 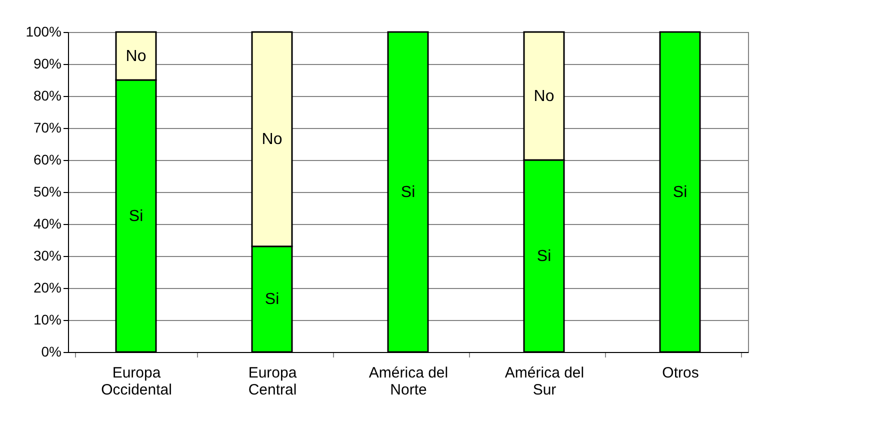 I want to click on y-tick-label: 50%, so click(x=47, y=192).